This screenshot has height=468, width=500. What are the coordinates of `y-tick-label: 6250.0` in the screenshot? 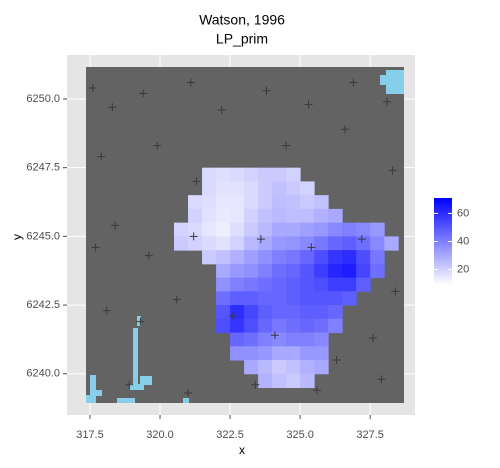 It's located at (43, 99).